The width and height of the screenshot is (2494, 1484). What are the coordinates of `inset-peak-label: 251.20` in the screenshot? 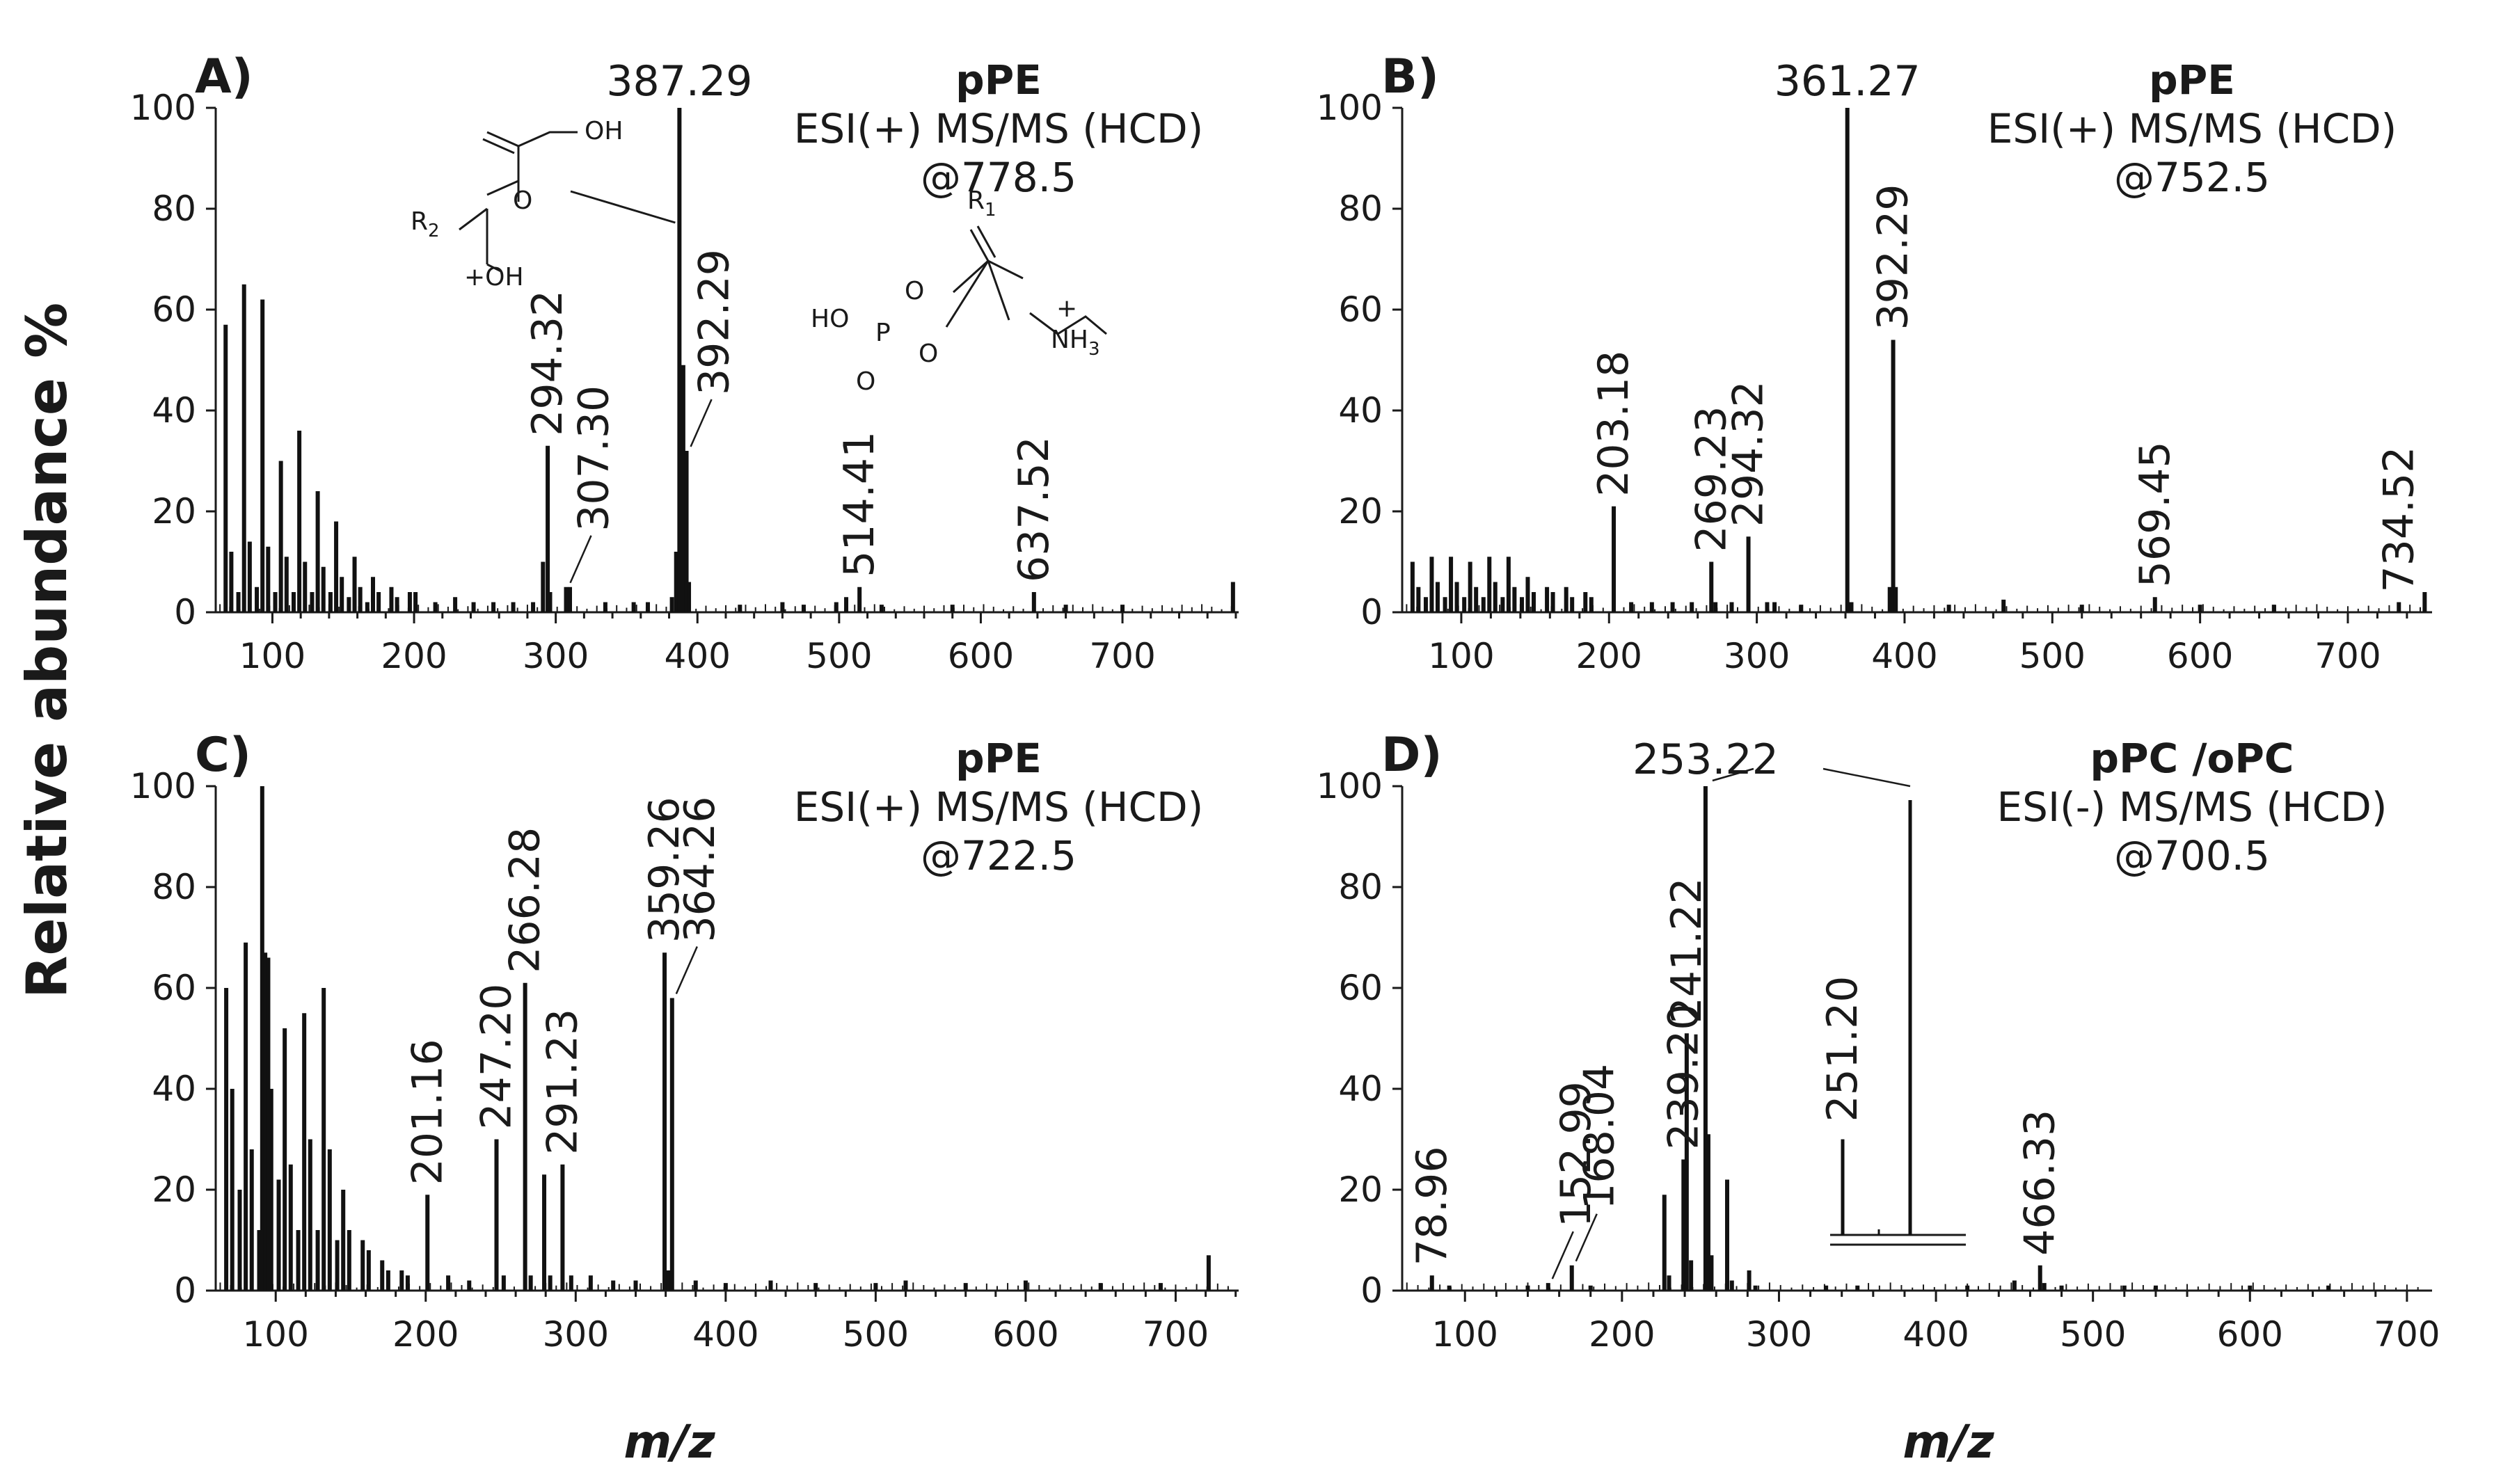 It's located at (1842, 1049).